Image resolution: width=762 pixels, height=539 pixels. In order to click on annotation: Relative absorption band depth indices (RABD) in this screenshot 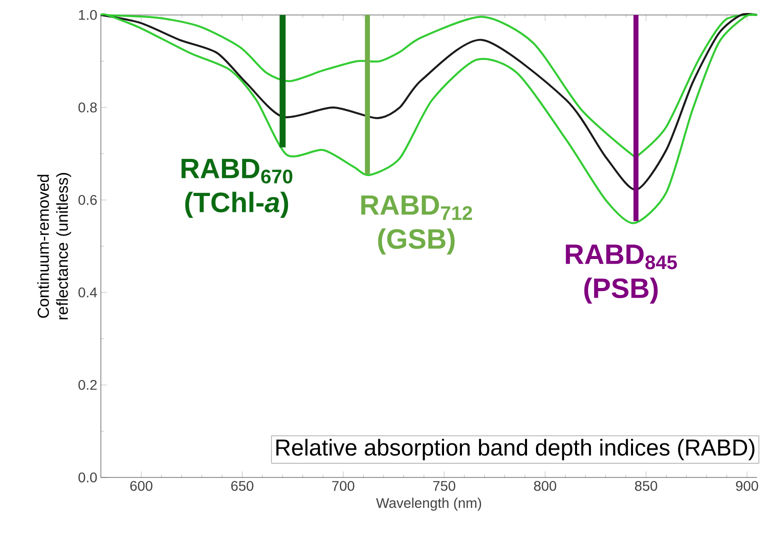, I will do `click(515, 449)`.